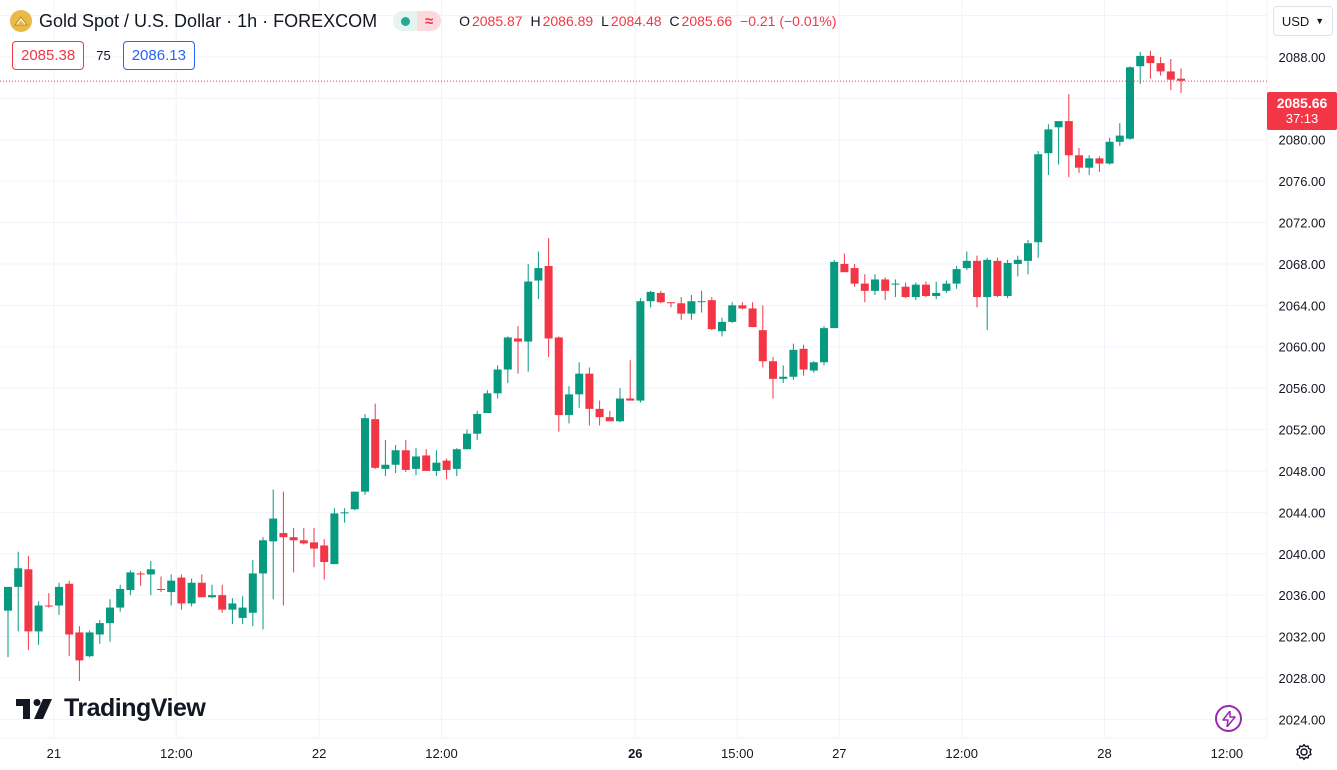  Describe the element at coordinates (1302, 554) in the screenshot. I see `price-tick-label: 2040.00` at that location.